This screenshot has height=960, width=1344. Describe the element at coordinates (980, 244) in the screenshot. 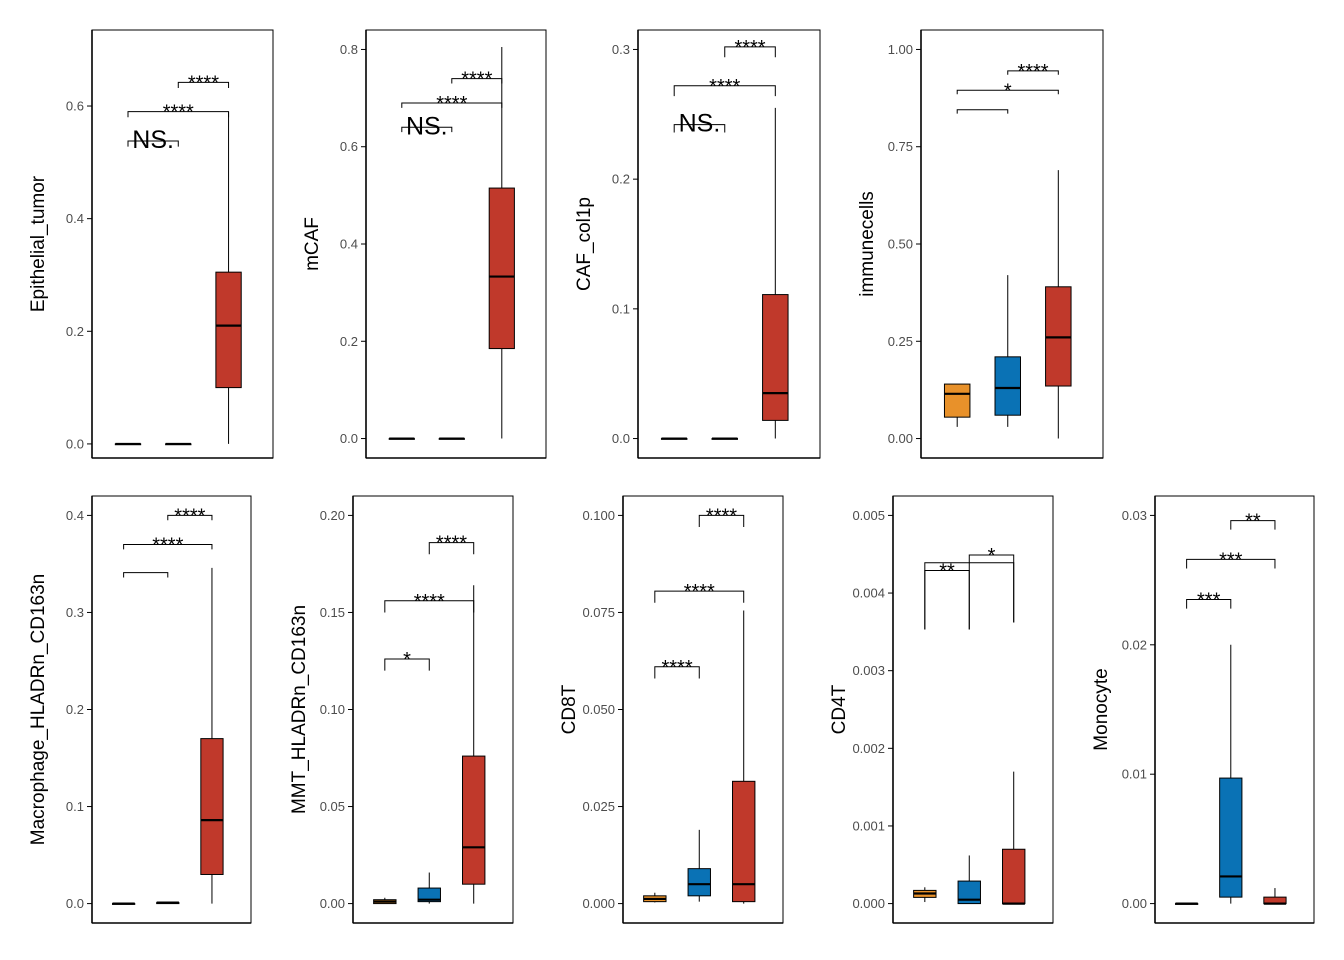

I see `panel-4: 0.00 0.25 0.50 0.75 1.00 immunecells *****` at that location.